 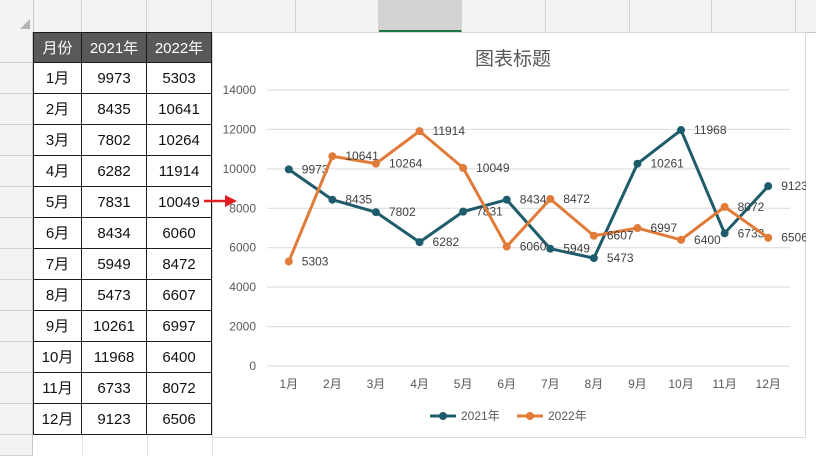 What do you see at coordinates (179, 357) in the screenshot?
I see `table-cell: 6400` at bounding box center [179, 357].